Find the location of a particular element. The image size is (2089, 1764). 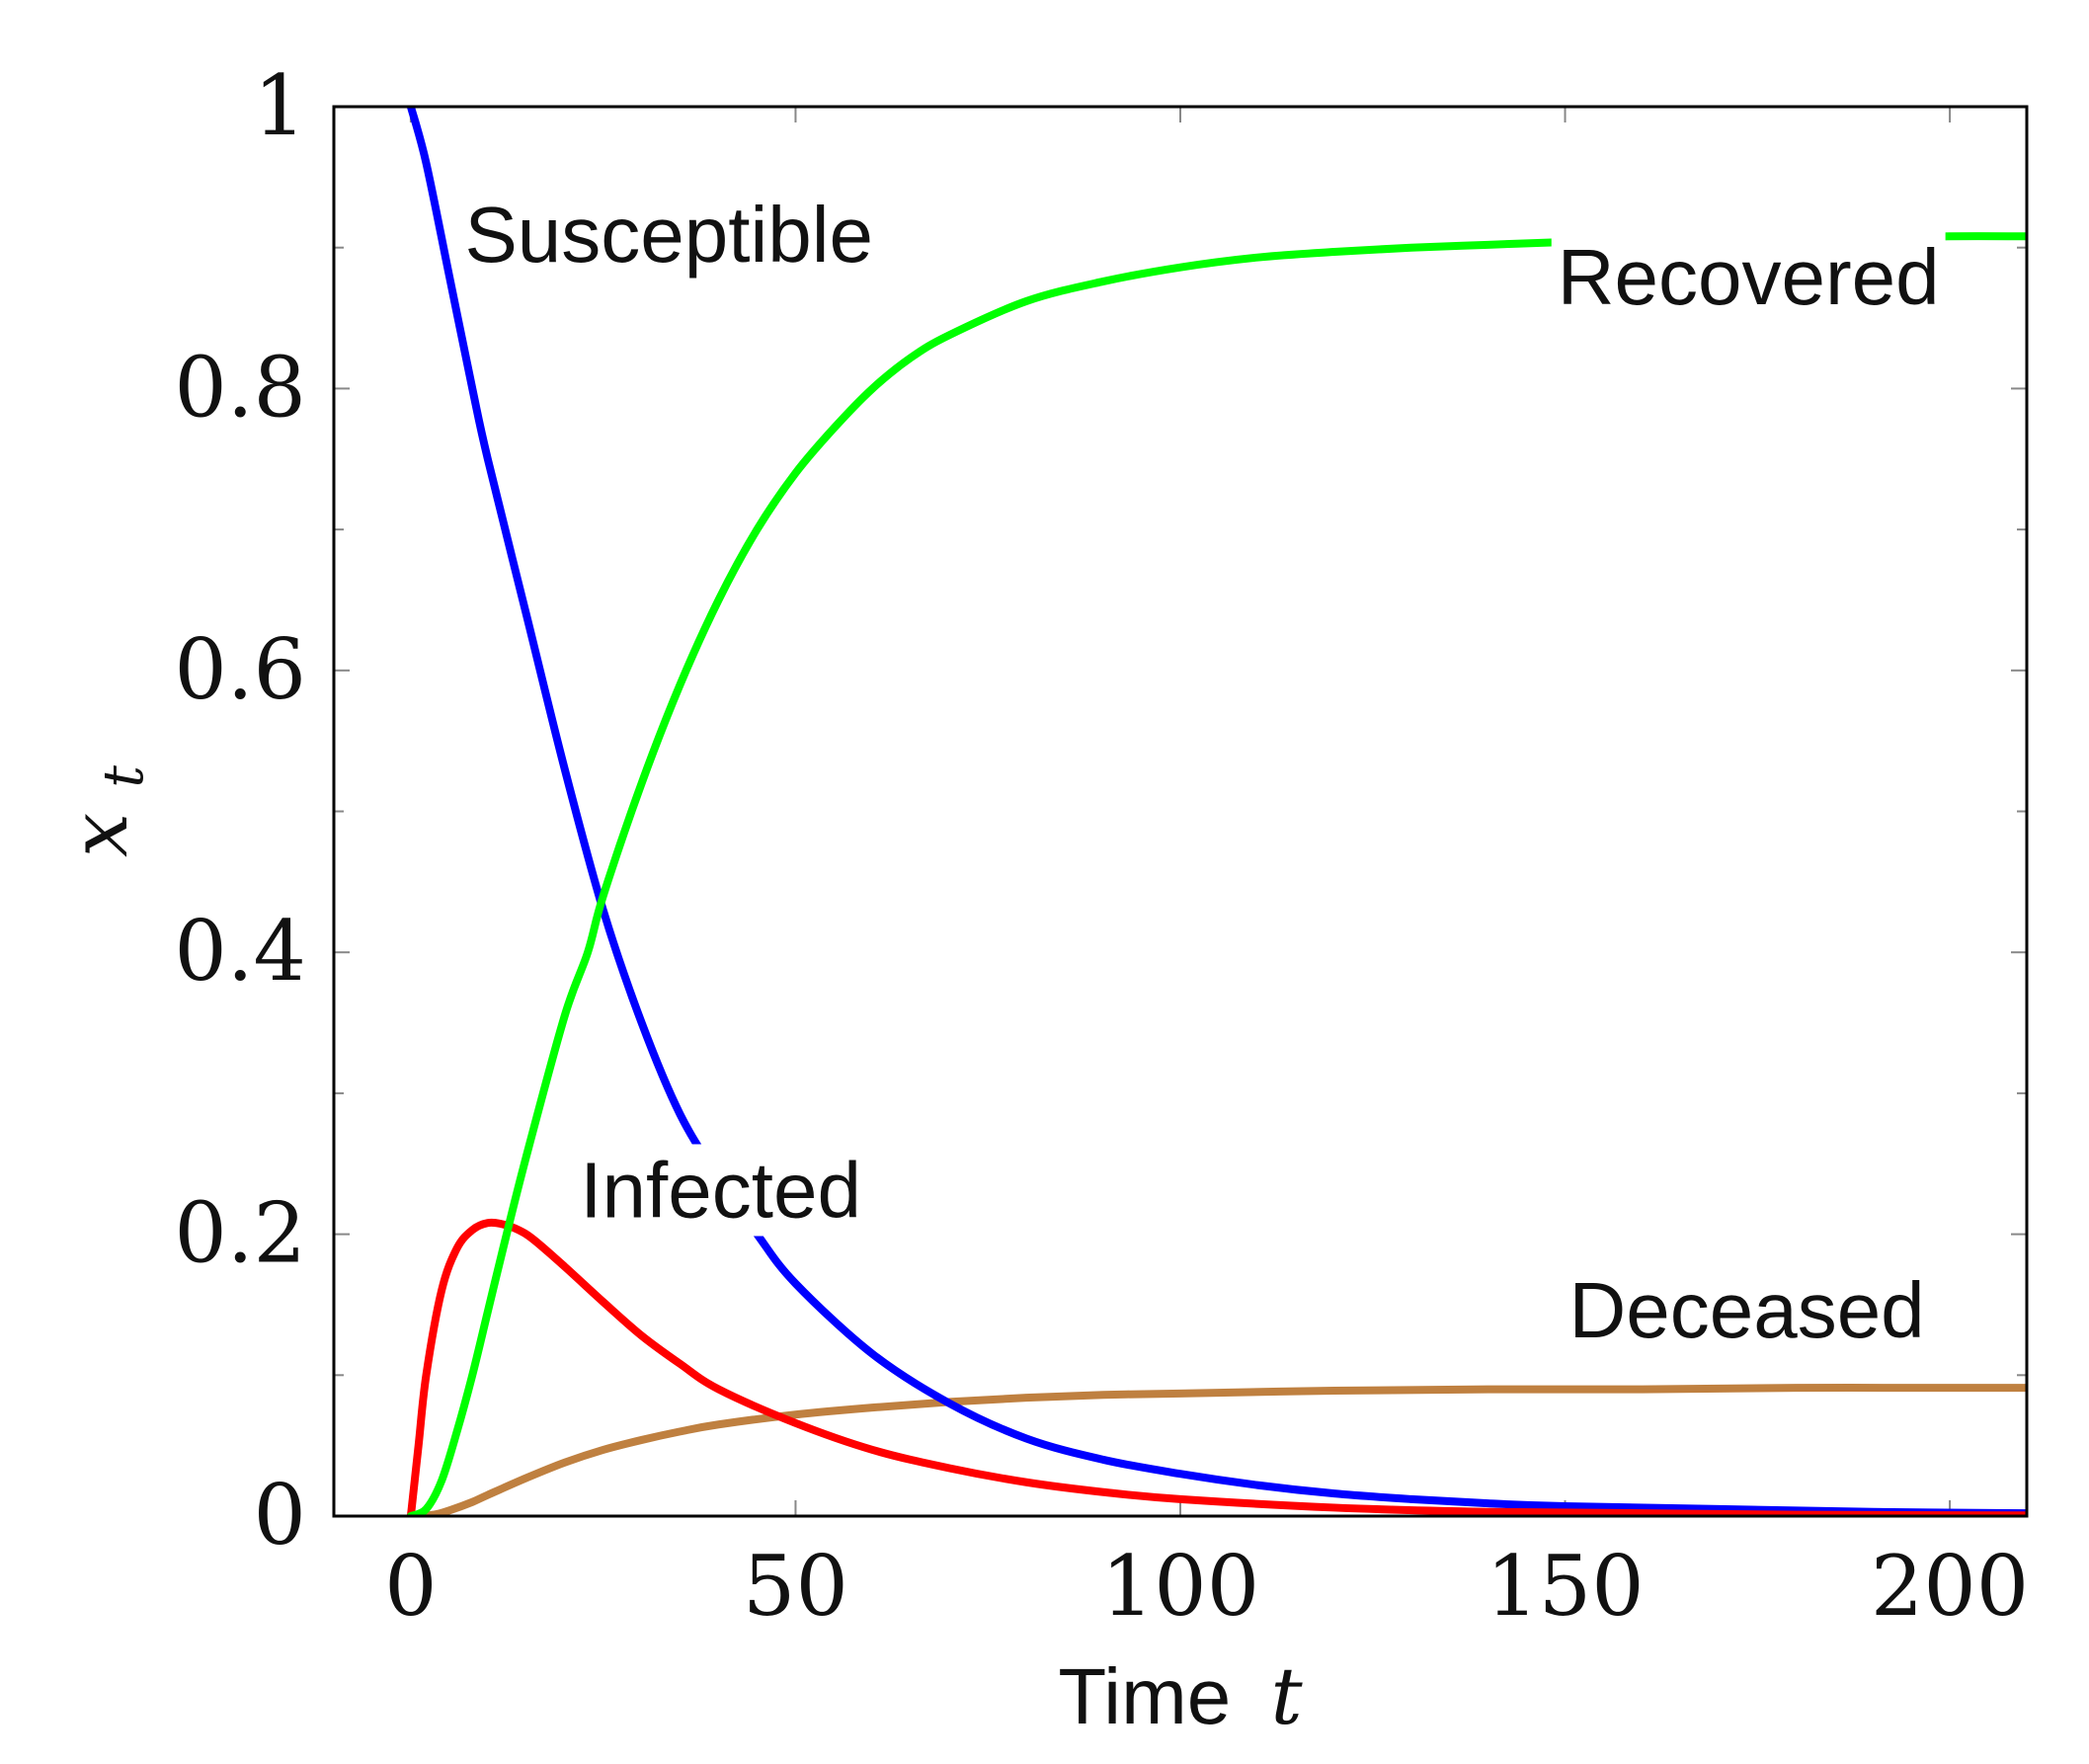

x-axis-title-text: Time is located at coordinates (1144, 1696).